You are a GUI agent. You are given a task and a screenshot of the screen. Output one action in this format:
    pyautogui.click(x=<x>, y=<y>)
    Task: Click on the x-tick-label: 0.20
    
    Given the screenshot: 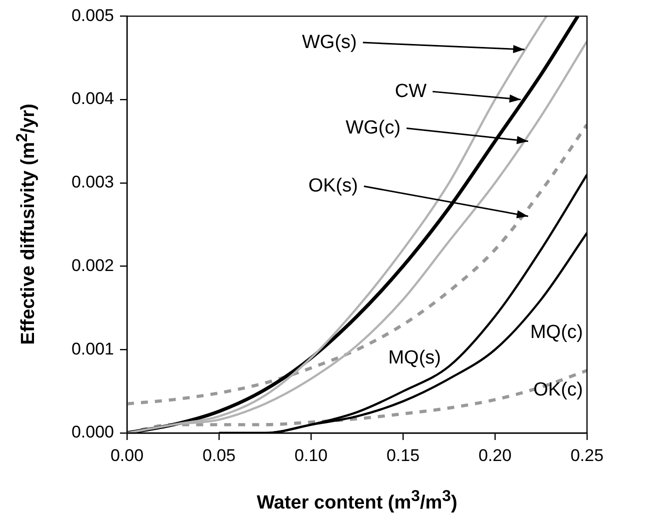 What is the action you would take?
    pyautogui.click(x=495, y=455)
    